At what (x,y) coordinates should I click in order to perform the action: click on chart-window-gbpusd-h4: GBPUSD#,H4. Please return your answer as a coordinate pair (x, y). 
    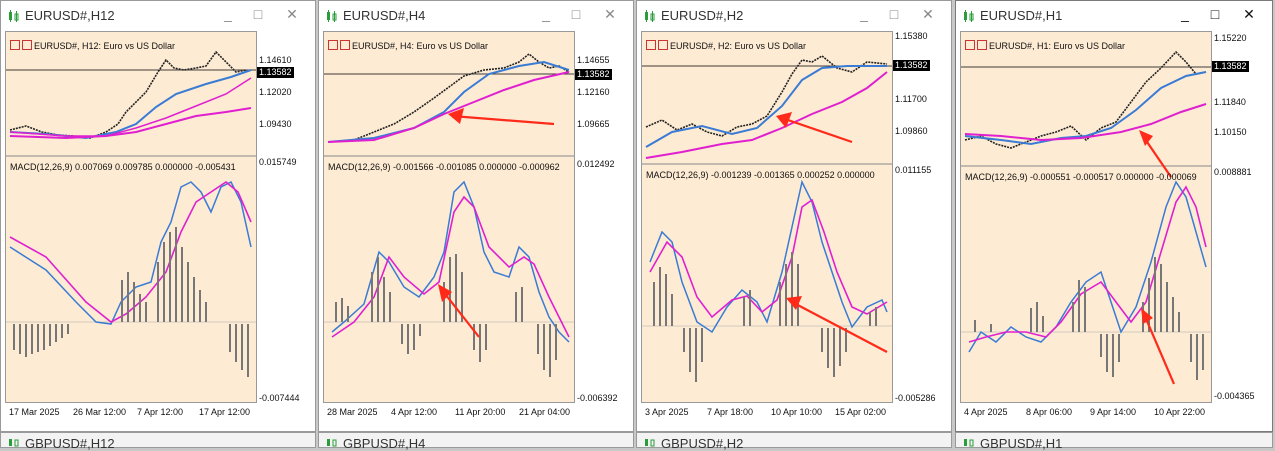
    Looking at the image, I should click on (476, 441).